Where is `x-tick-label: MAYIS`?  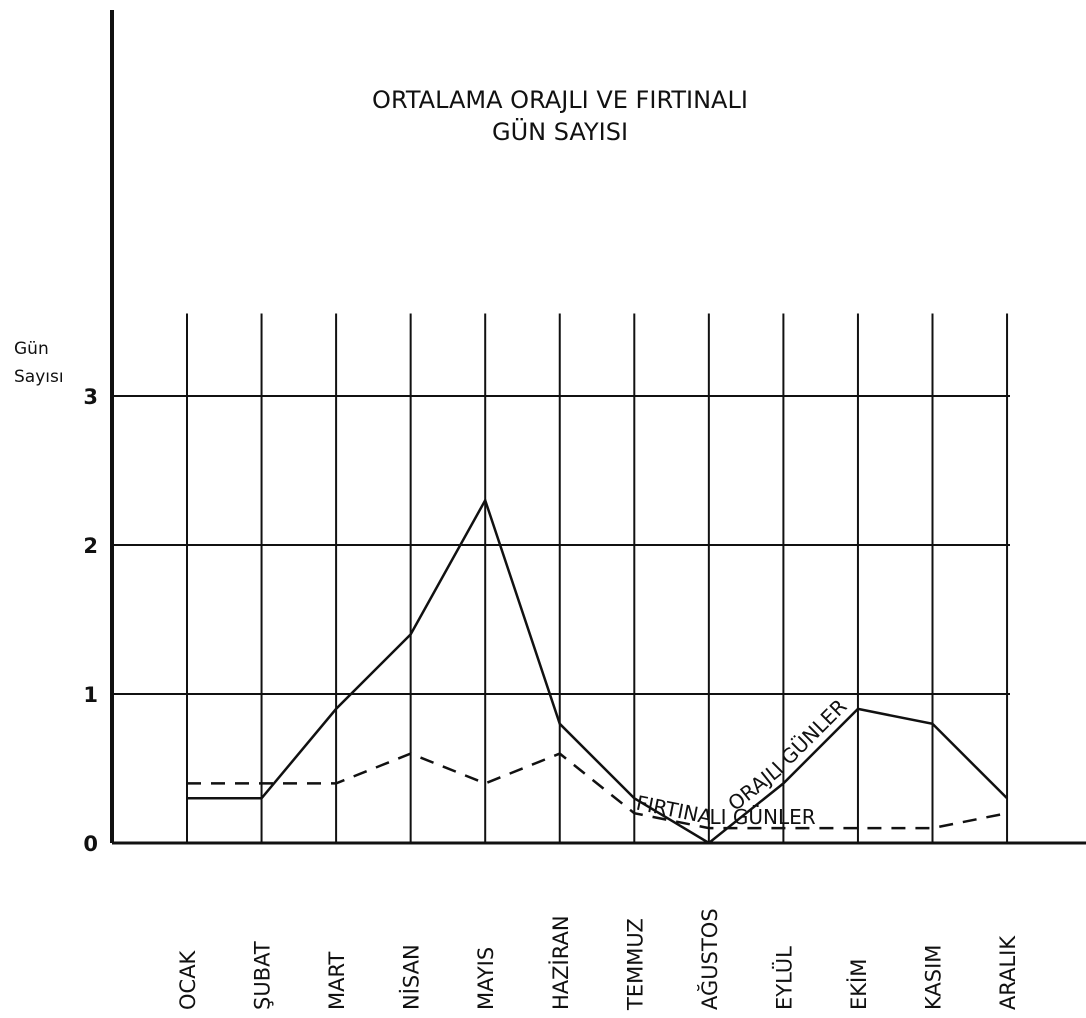 x-tick-label: MAYIS is located at coordinates (486, 978).